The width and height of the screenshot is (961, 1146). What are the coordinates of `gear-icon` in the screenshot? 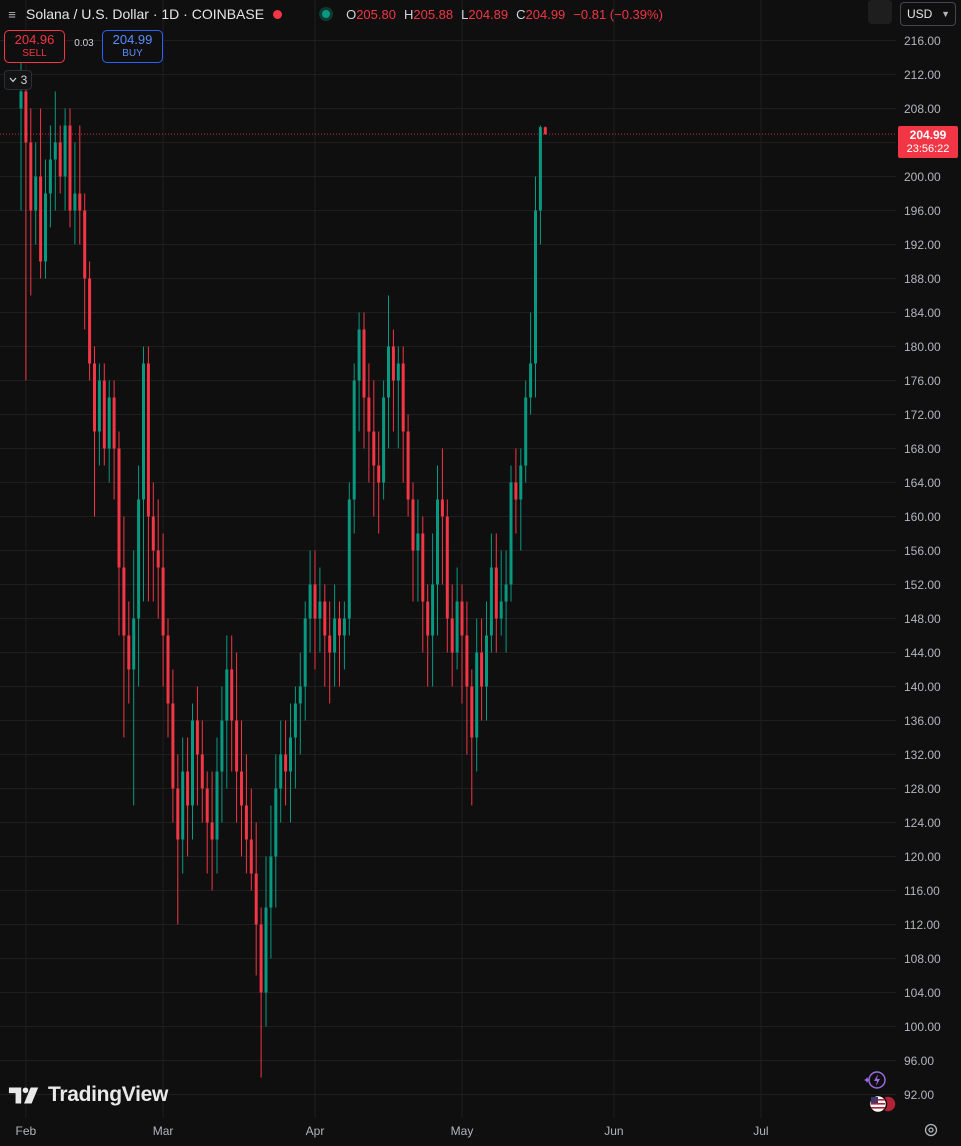 It's located at (931, 1130).